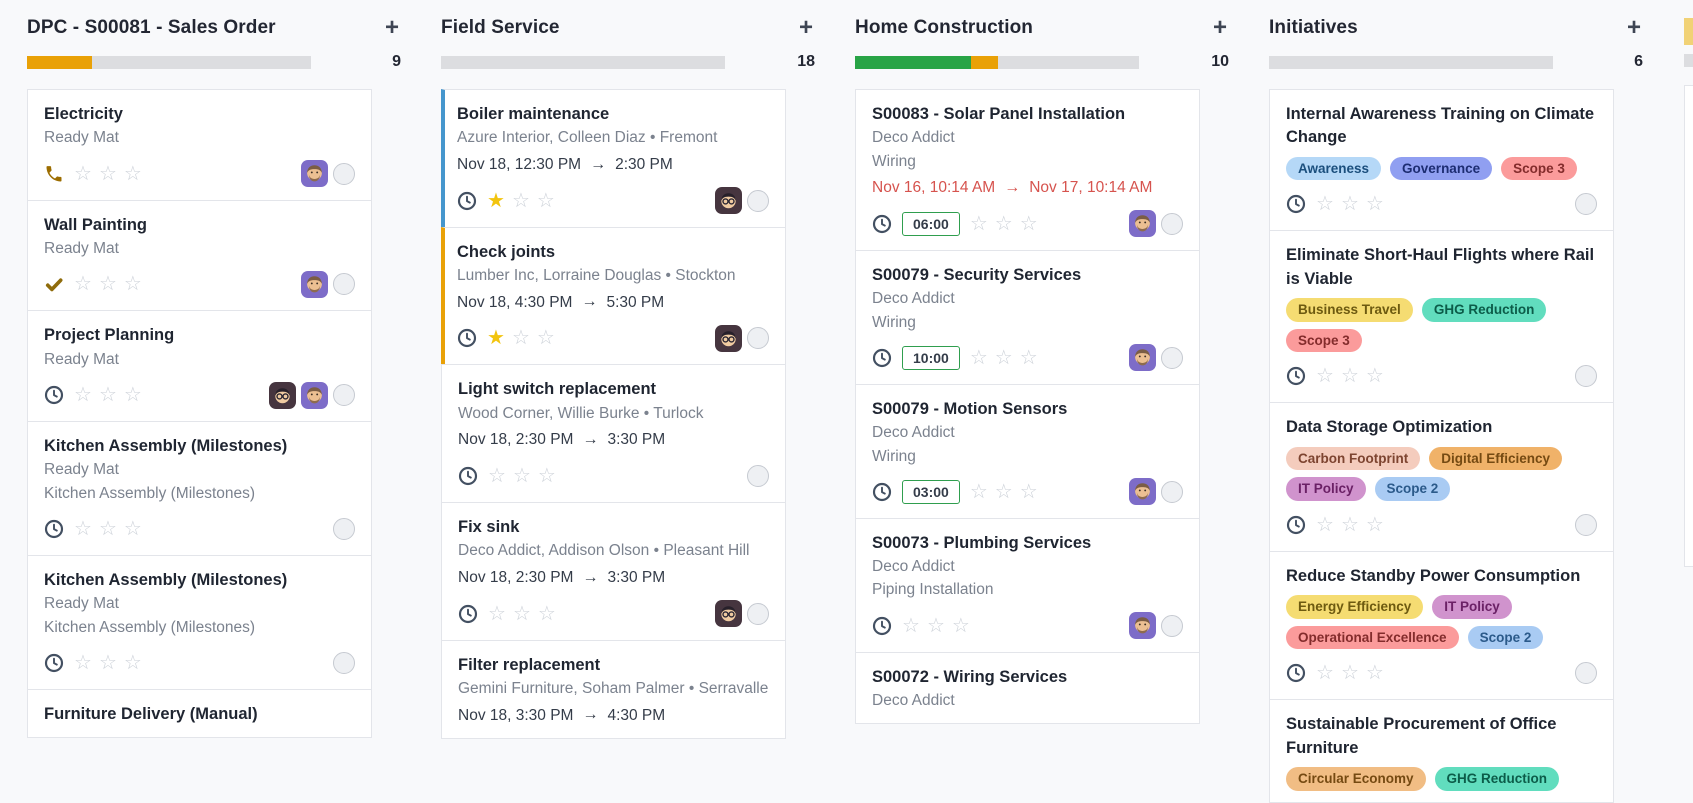 This screenshot has width=1693, height=803. I want to click on kanban-card: Electricity Ready Mat ☆ ☆ ☆, so click(199, 145).